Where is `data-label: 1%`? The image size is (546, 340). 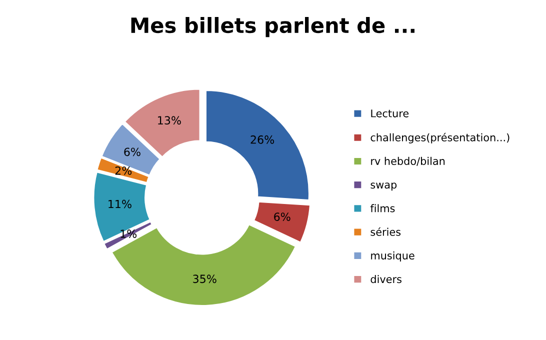
data-label: 1% is located at coordinates (128, 234).